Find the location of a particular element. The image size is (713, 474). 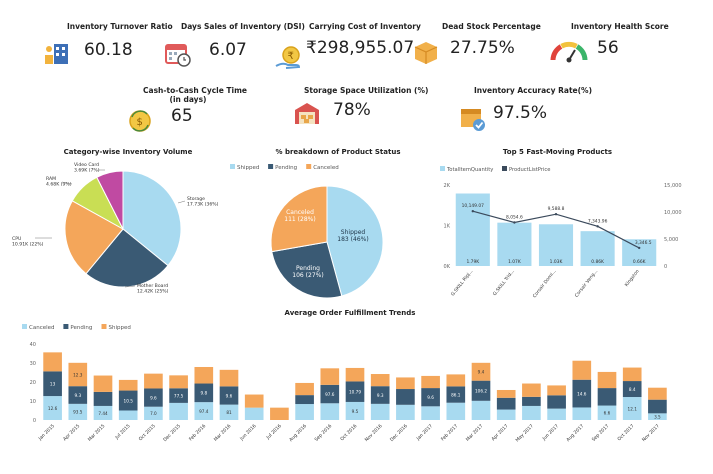

pie-value-label-shipped: 183 (46%) is located at coordinates (352, 239).